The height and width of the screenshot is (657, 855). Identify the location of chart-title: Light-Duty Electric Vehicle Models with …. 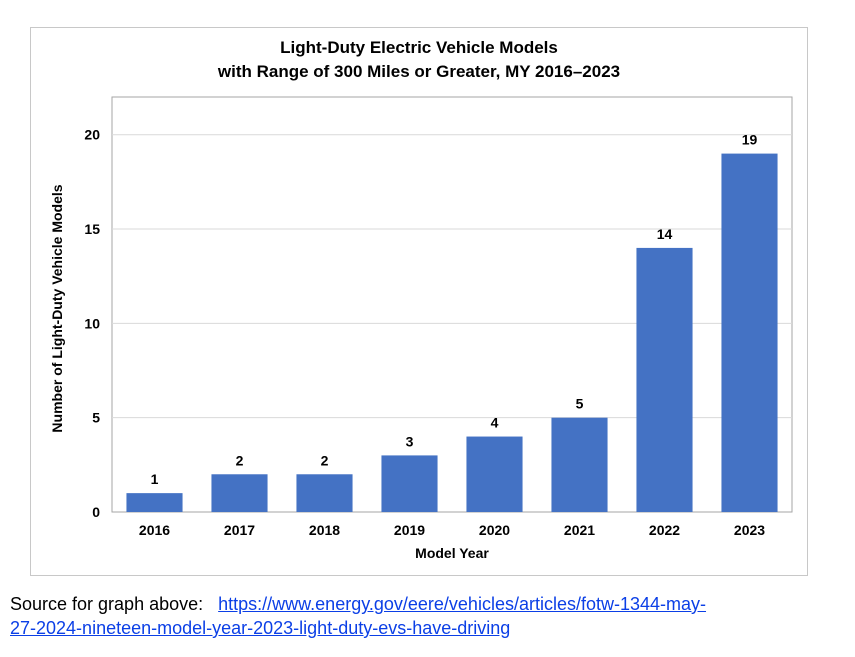
(419, 60).